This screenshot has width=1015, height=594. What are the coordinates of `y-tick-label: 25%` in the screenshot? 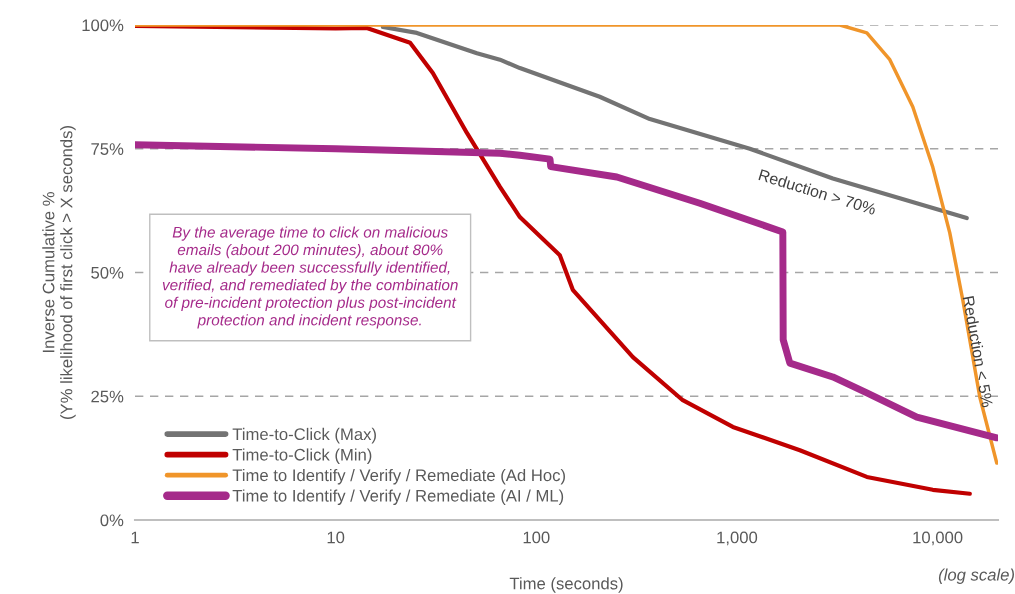 It's located at (107, 396).